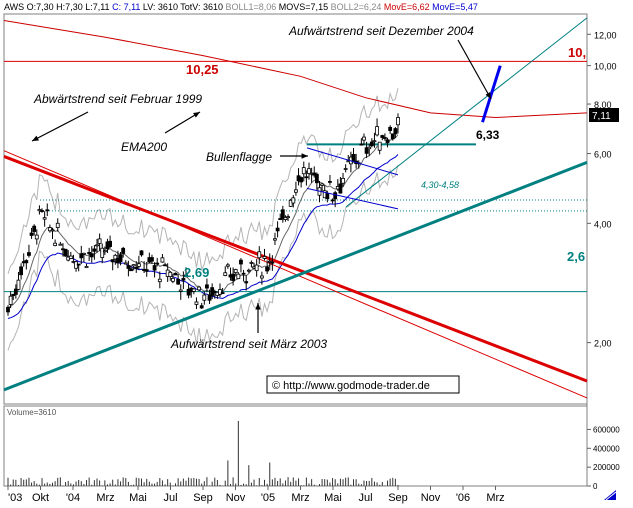  I want to click on header-item: BOLL1=8,06, so click(249, 7).